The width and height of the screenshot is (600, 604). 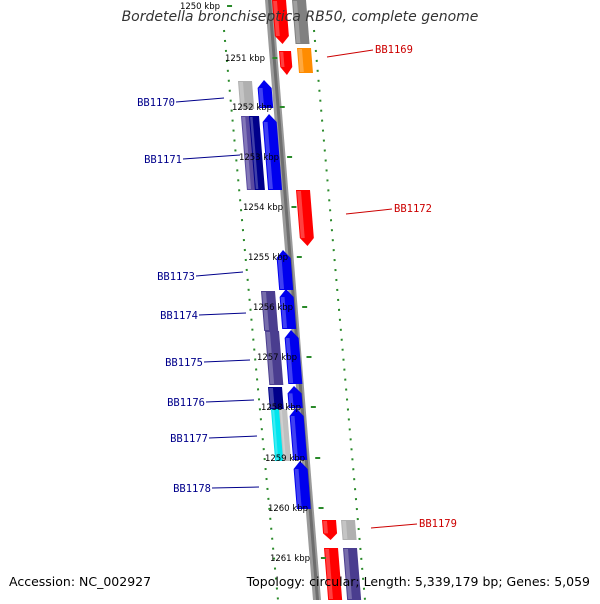 What do you see at coordinates (179, 316) in the screenshot?
I see `gene-label-bb1174: BB1174` at bounding box center [179, 316].